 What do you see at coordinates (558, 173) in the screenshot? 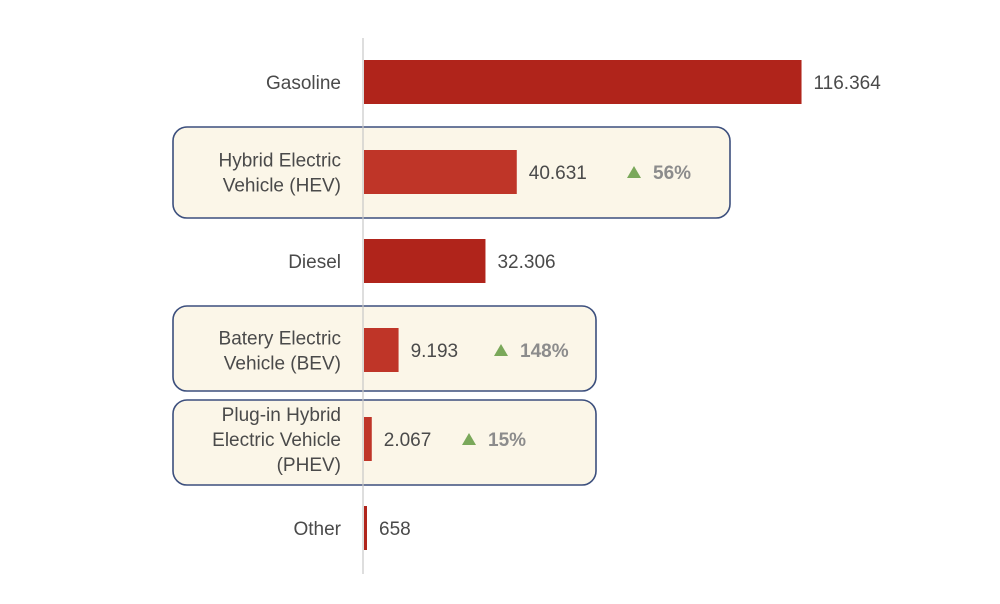
I see `value-label: 40.631` at bounding box center [558, 173].